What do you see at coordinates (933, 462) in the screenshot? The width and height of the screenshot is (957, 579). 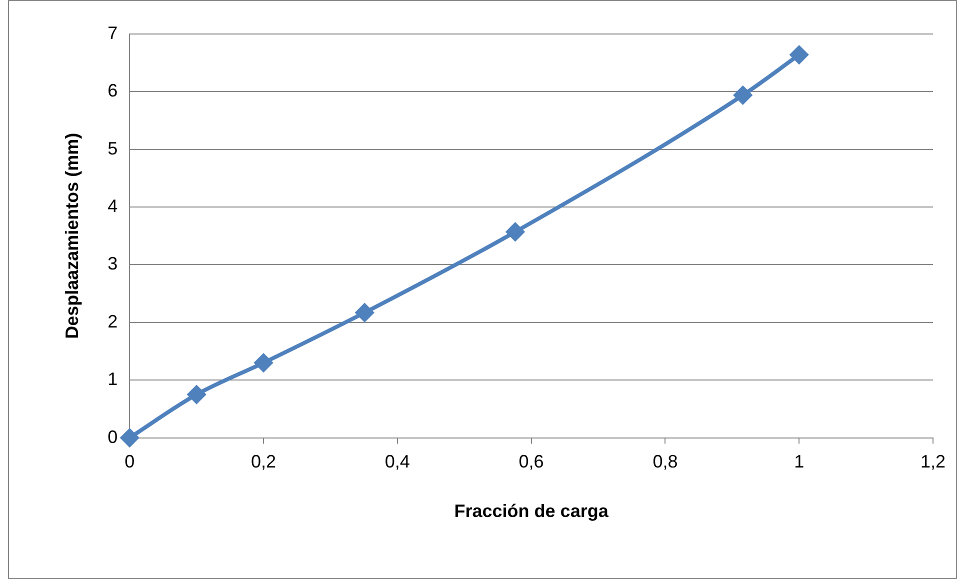 I see `x-tick-label: 1,2` at bounding box center [933, 462].